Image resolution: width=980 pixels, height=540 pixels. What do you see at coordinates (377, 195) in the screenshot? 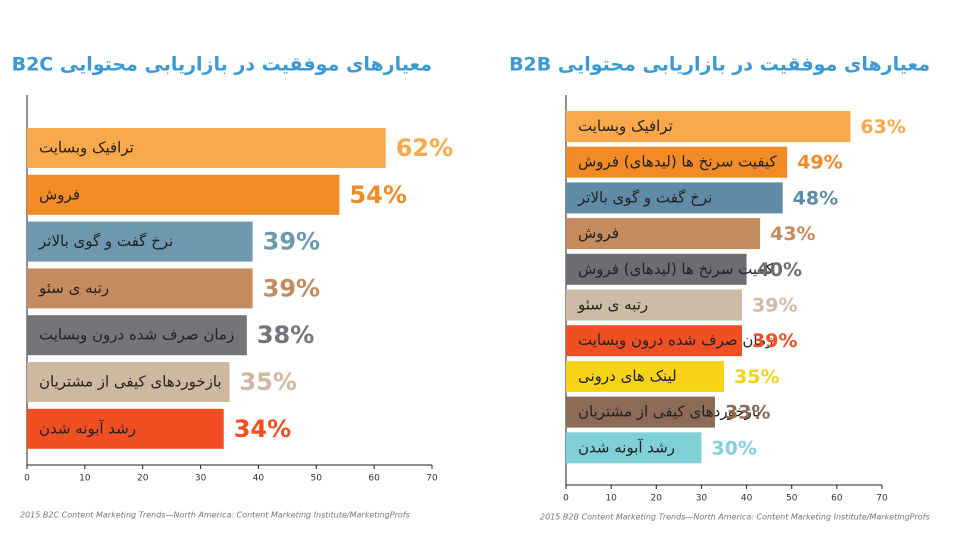
I see `value-label: 54%` at bounding box center [377, 195].